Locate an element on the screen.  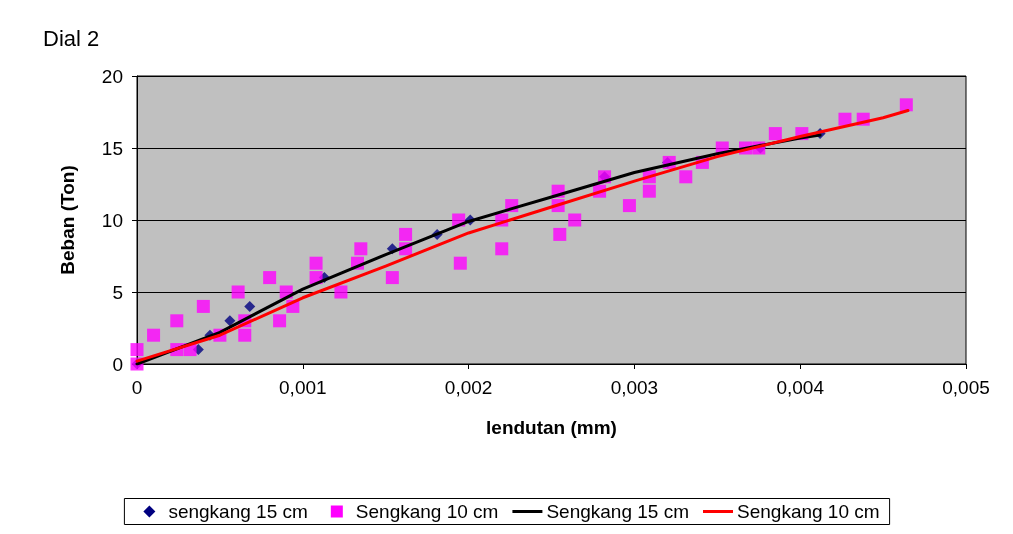
x-tick-label: 0 is located at coordinates (137, 387).